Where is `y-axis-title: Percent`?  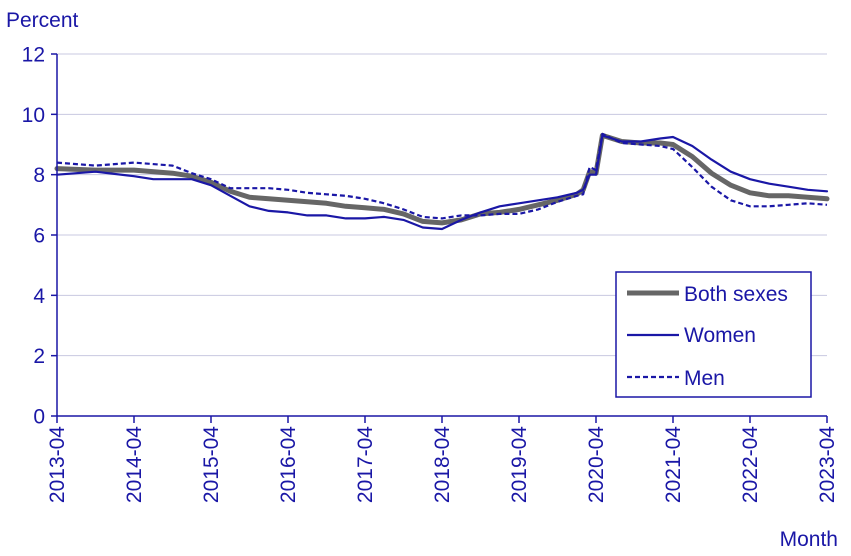
y-axis-title: Percent is located at coordinates (42, 20).